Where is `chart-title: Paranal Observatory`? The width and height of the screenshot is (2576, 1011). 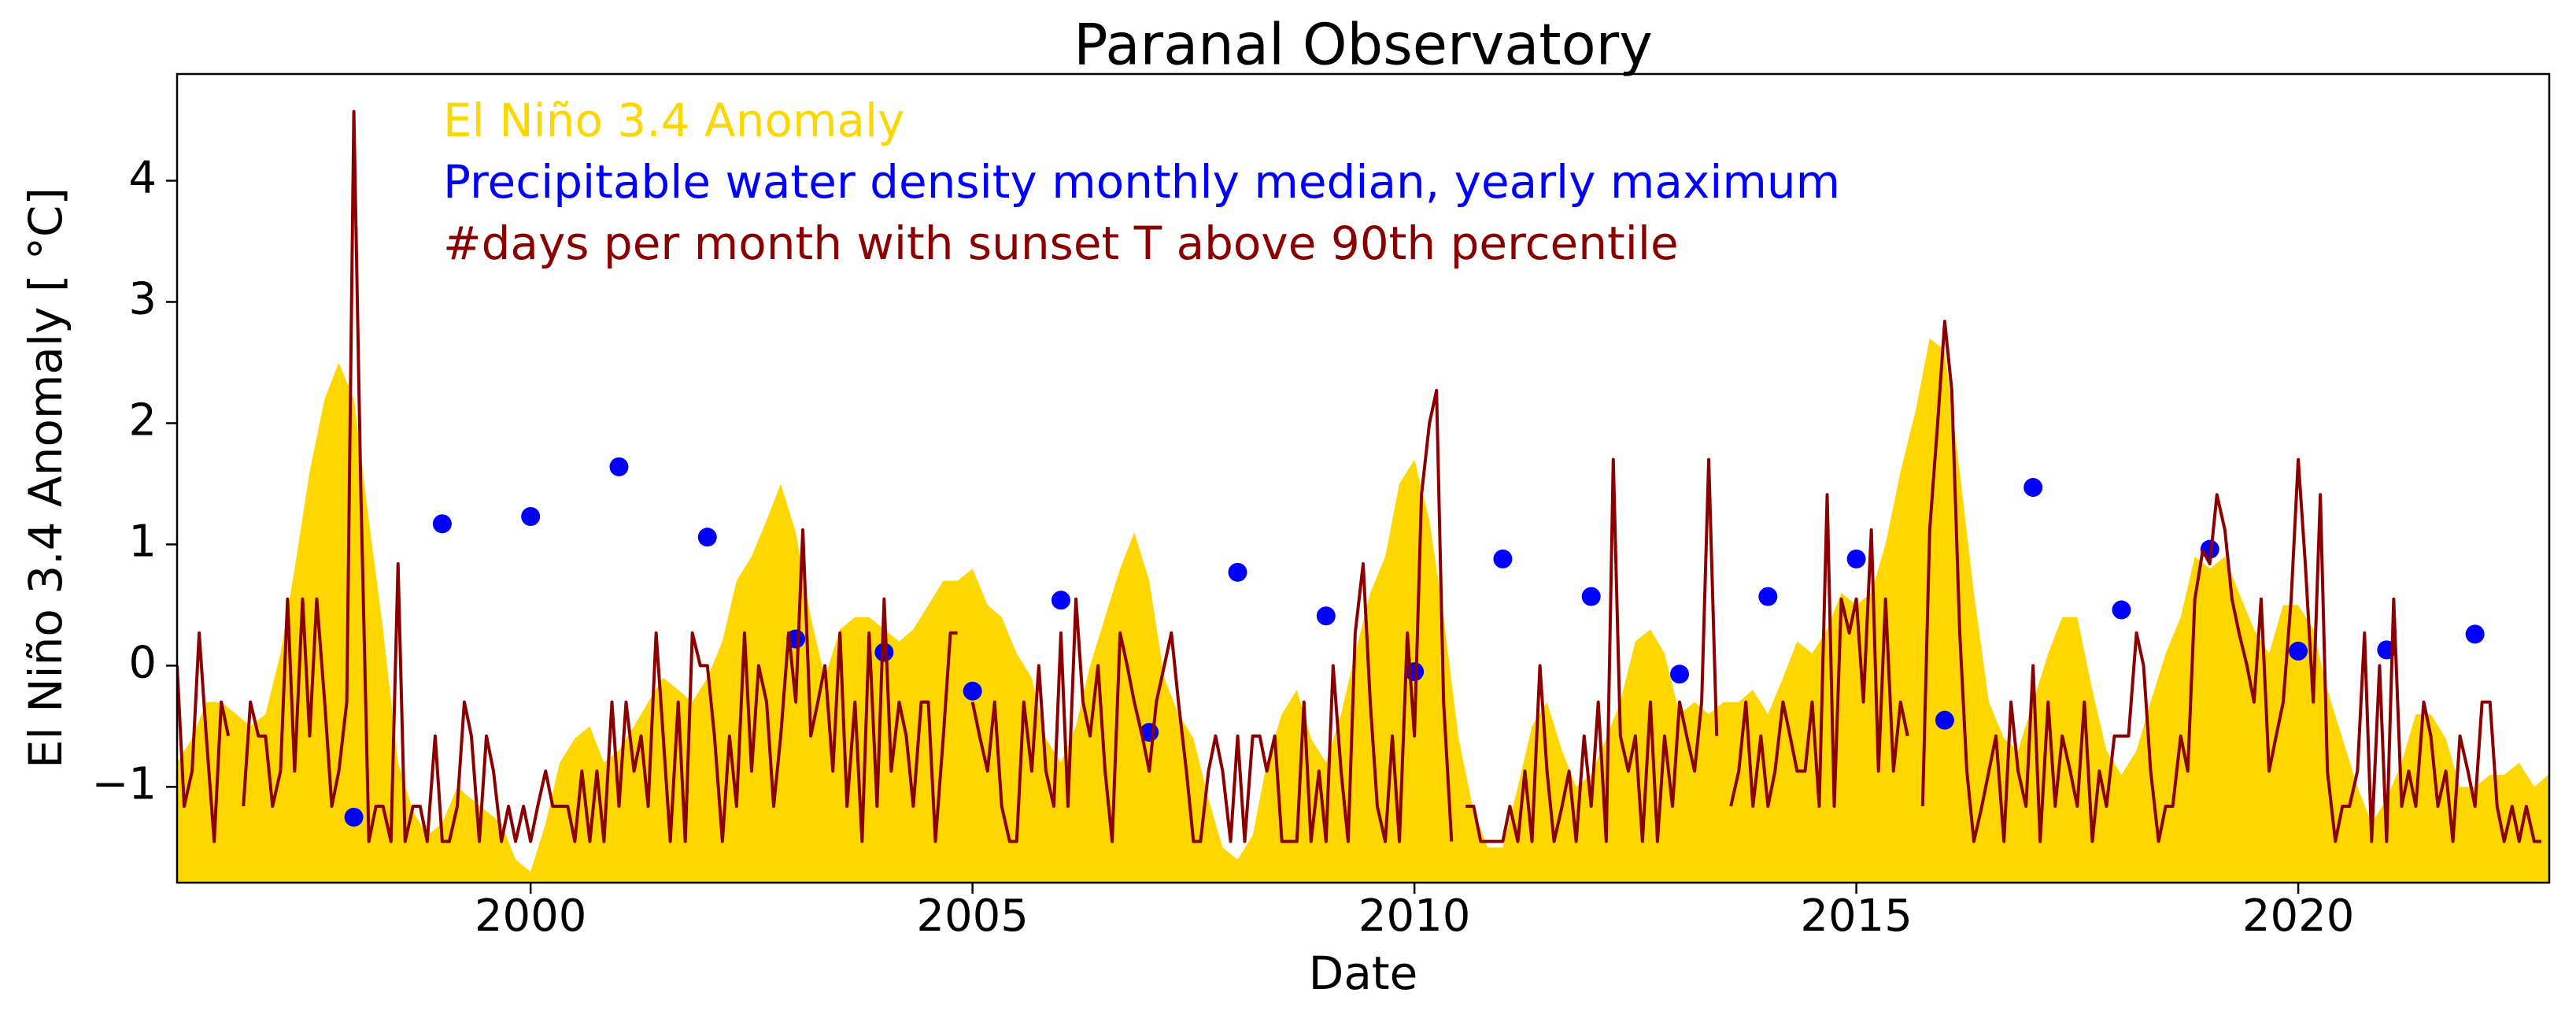
chart-title: Paranal Observatory is located at coordinates (1363, 45).